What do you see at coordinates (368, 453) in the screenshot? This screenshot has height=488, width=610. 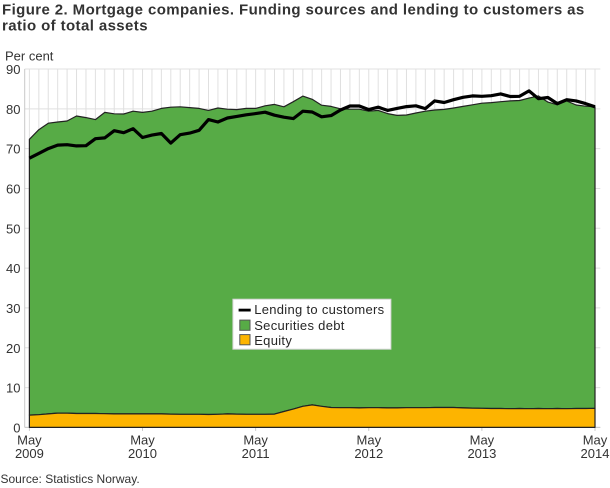 I see `svg-text: 2012` at bounding box center [368, 453].